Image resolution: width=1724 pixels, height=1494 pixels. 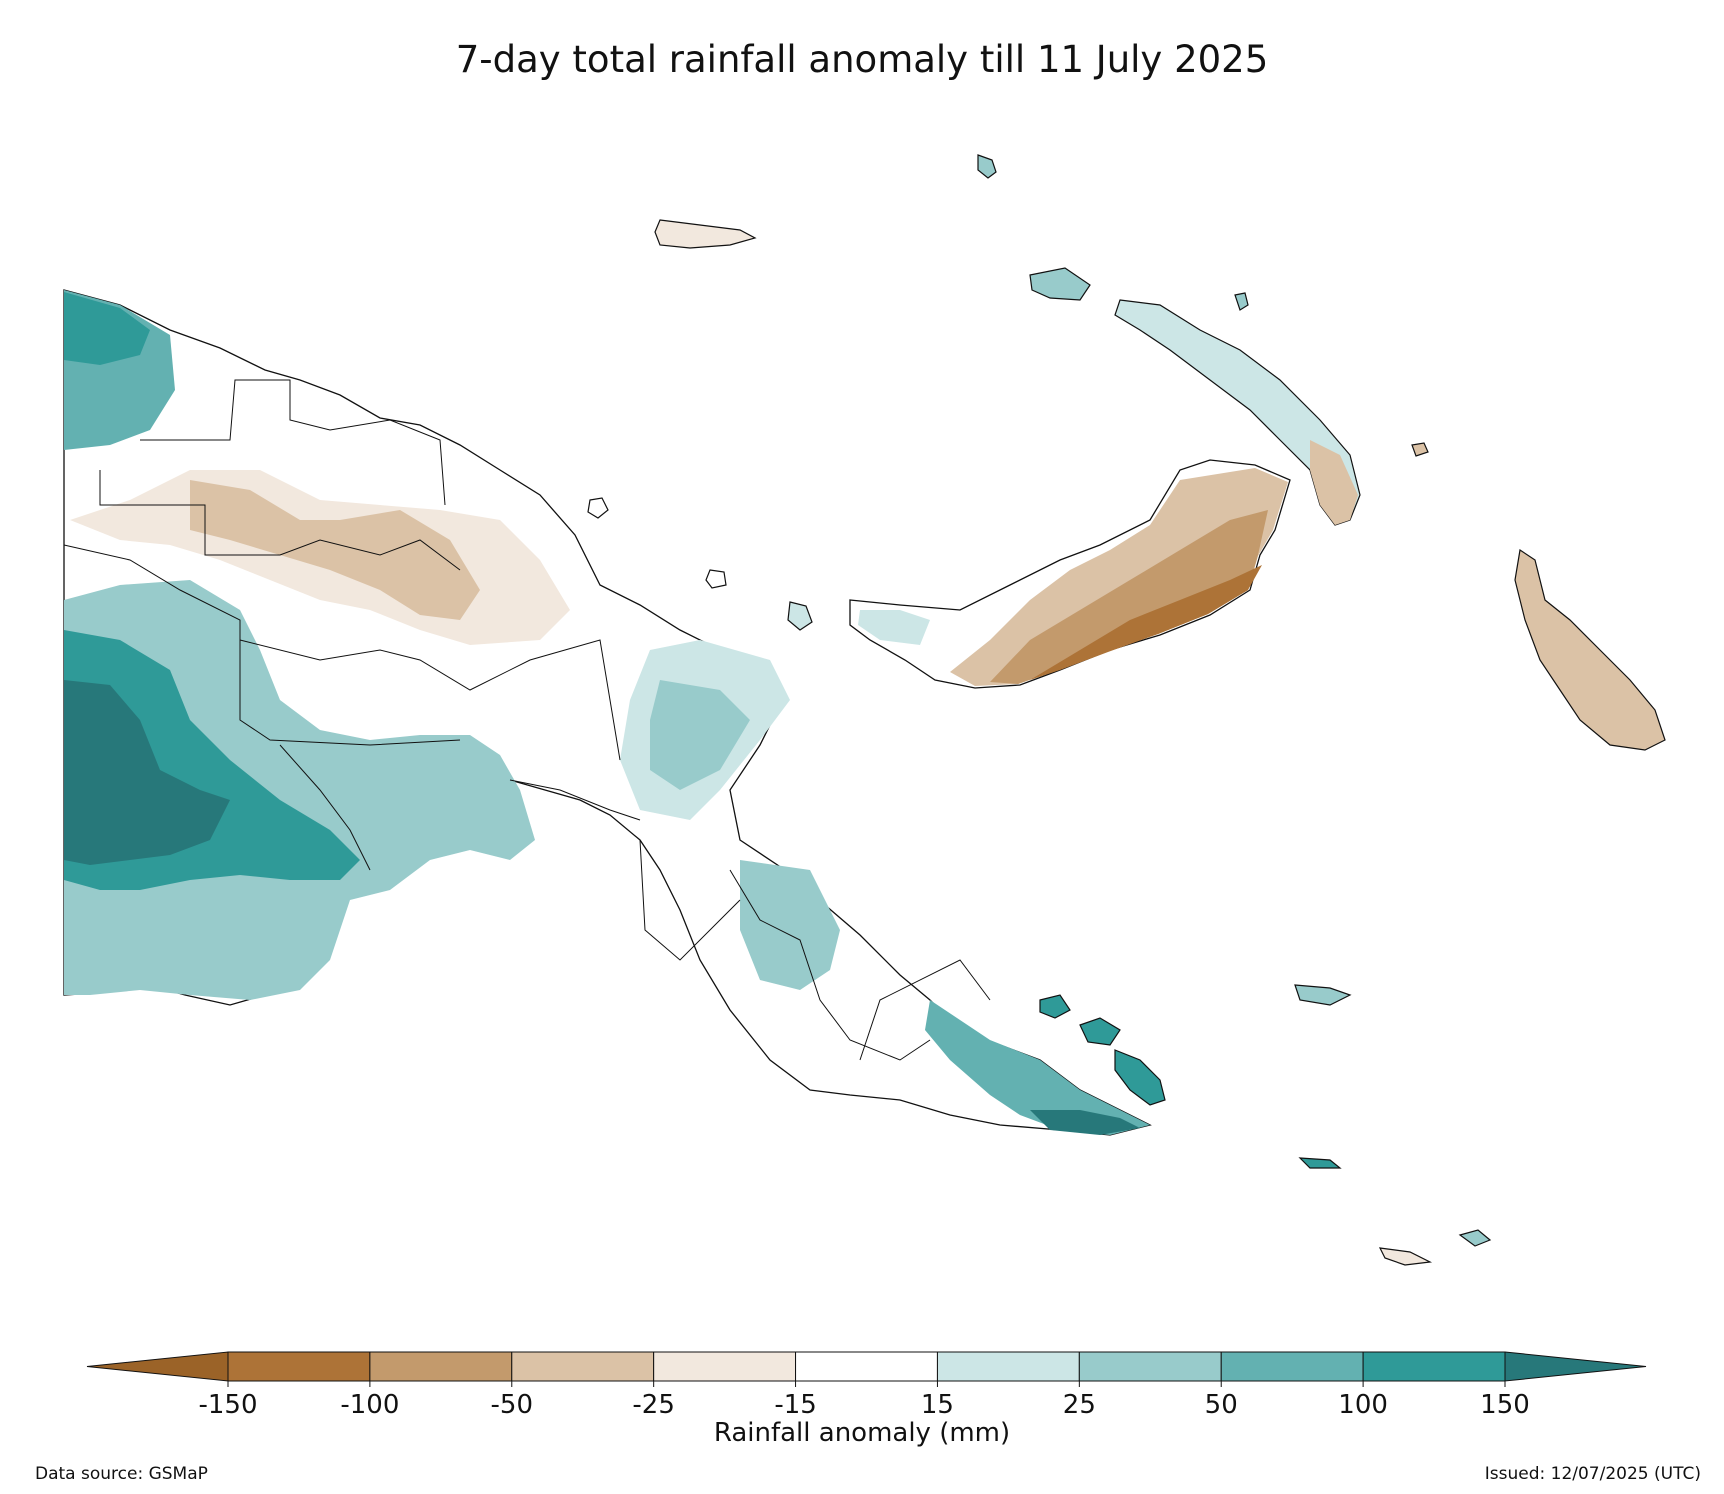 I want to click on island-rossel, so click(x=1475, y=1238).